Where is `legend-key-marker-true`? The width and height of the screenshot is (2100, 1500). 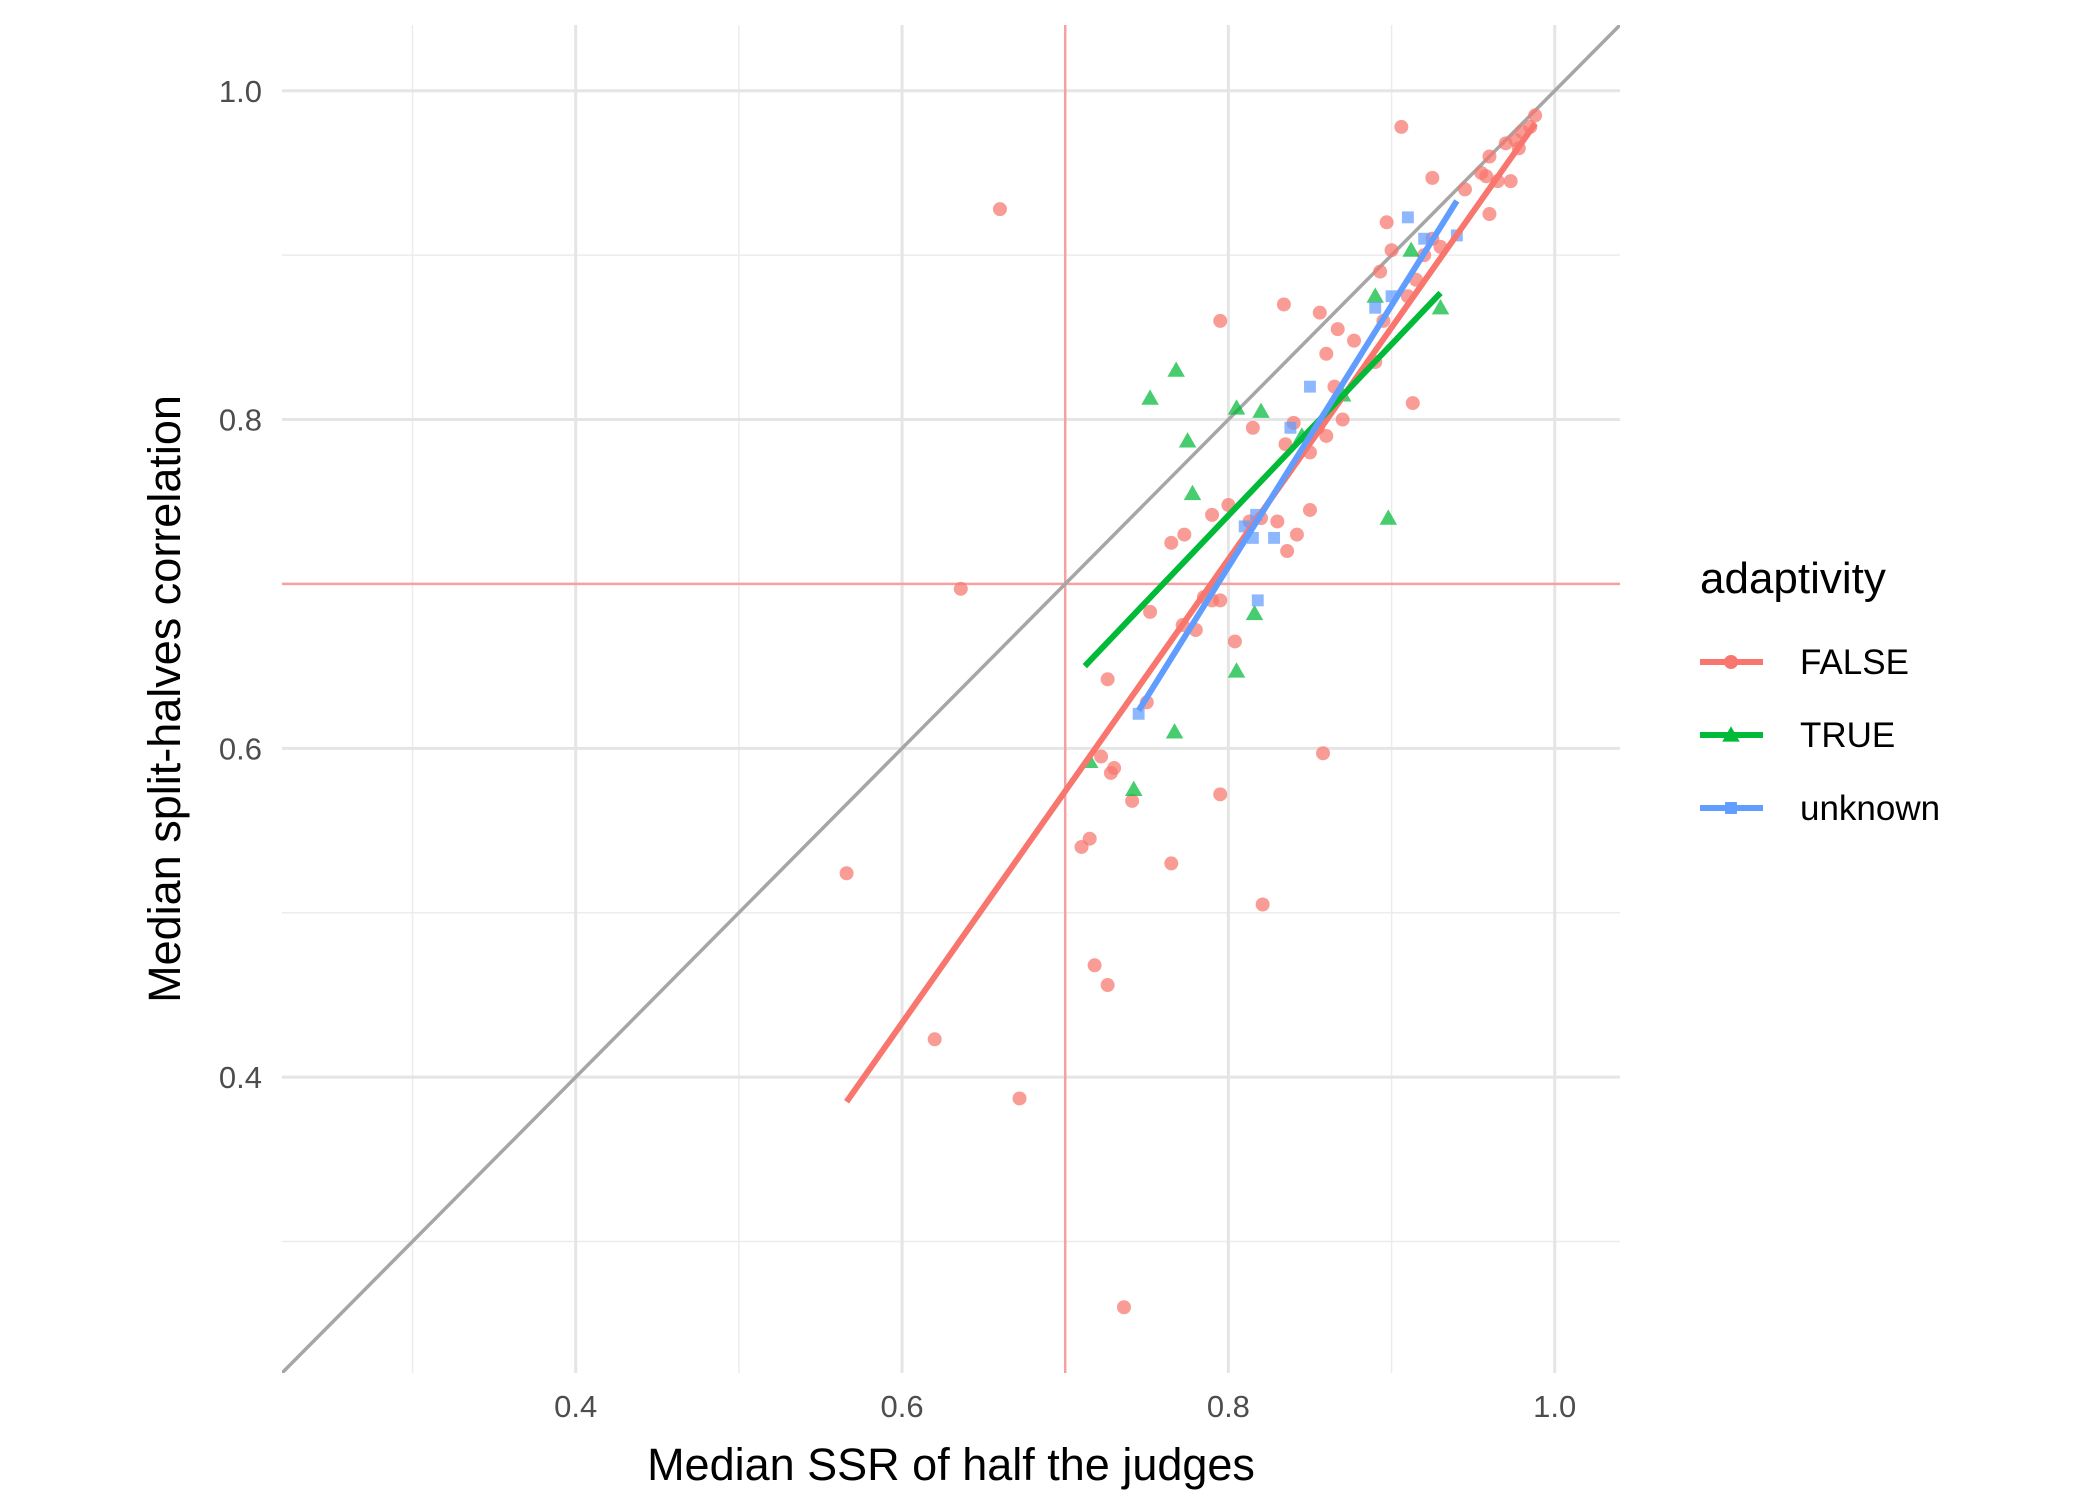
legend-key-marker-true is located at coordinates (1731, 734).